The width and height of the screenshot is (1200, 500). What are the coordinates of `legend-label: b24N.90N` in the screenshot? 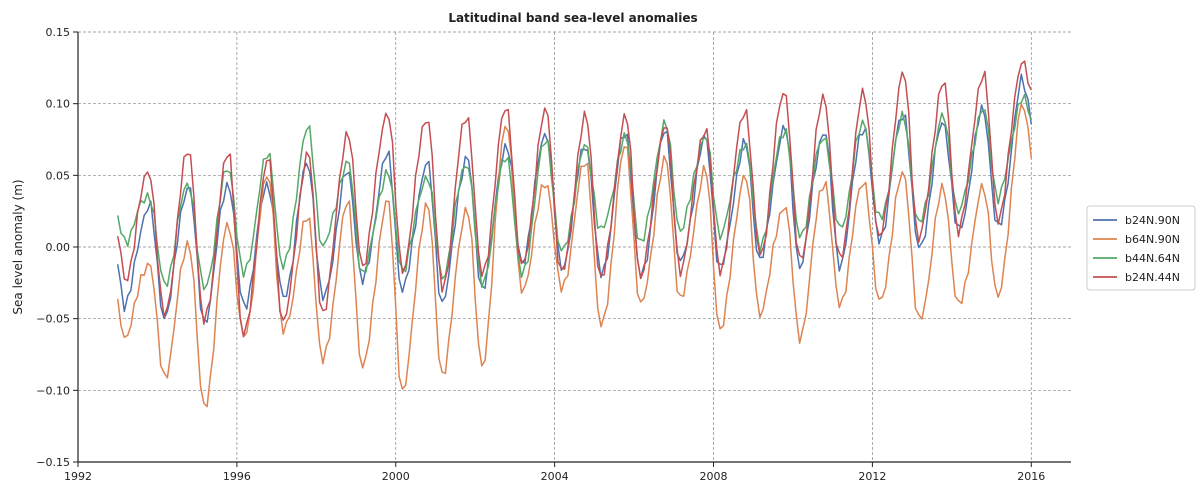 It's located at (1152, 220).